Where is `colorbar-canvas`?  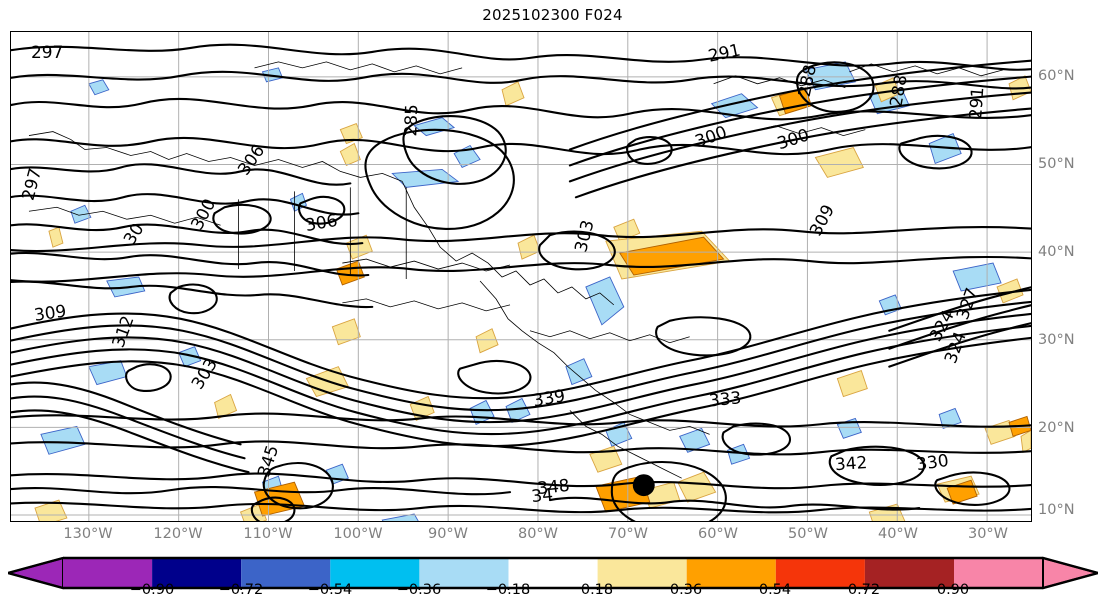 colorbar-canvas is located at coordinates (553, 573).